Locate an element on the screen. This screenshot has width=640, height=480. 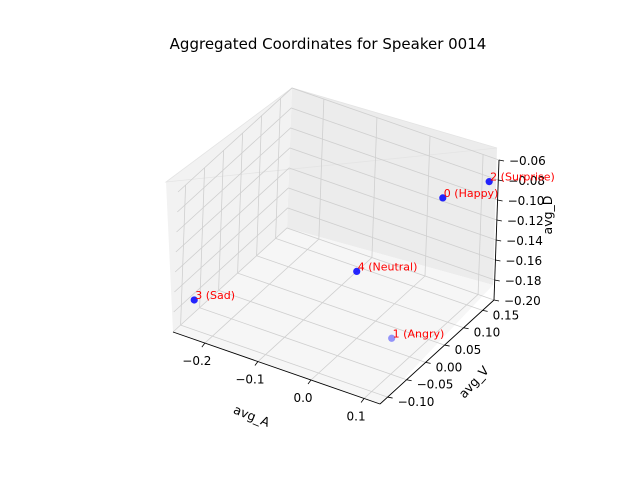
point-label: 3 (Sad) is located at coordinates (215, 295).